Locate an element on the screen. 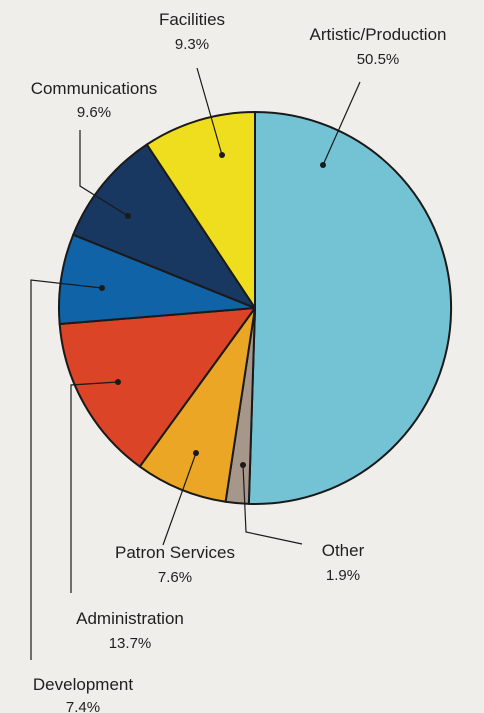 The height and width of the screenshot is (713, 484). slice-percent-communications: 9.6% is located at coordinates (94, 112).